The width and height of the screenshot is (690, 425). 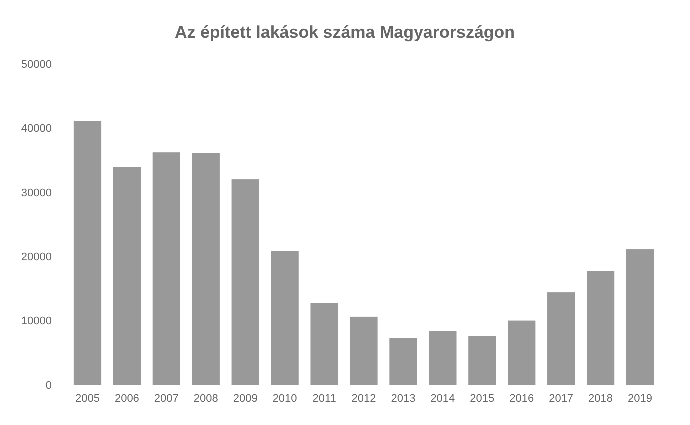 I want to click on chart-title: Az épített lakások száma Magyarországon, so click(x=345, y=32).